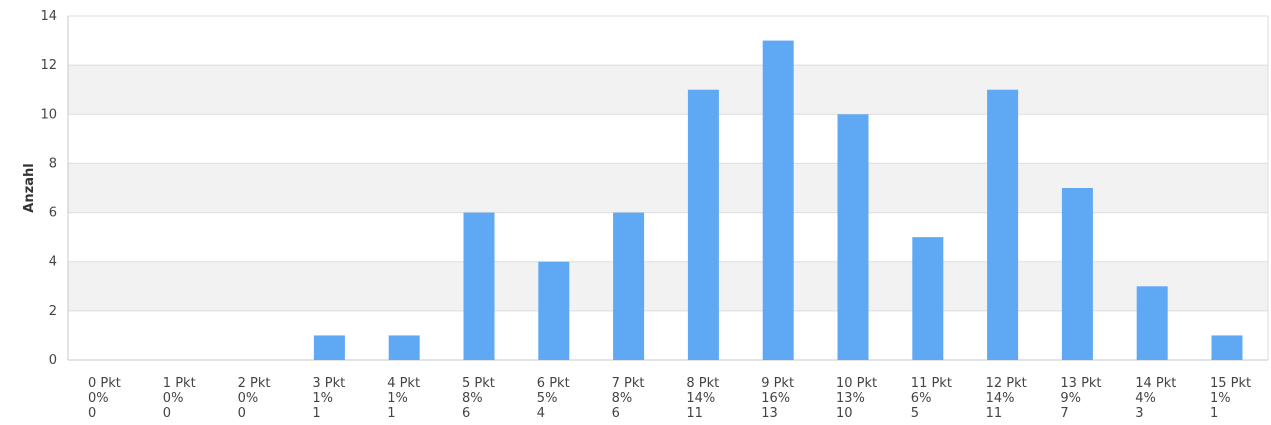 This screenshot has height=425, width=1271. What do you see at coordinates (179, 383) in the screenshot?
I see `x-category-label: 1 Pkt` at bounding box center [179, 383].